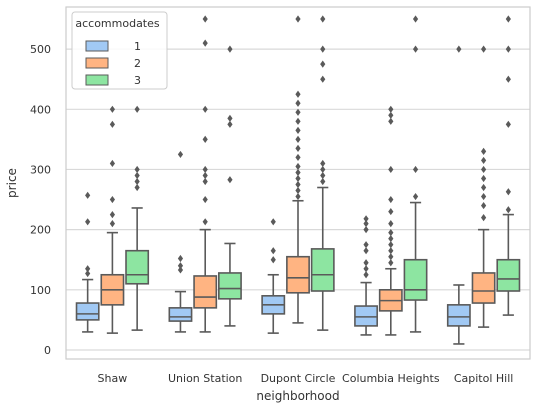 The width and height of the screenshot is (540, 414). I want to click on x-tick-label: Columbia Heights, so click(391, 378).